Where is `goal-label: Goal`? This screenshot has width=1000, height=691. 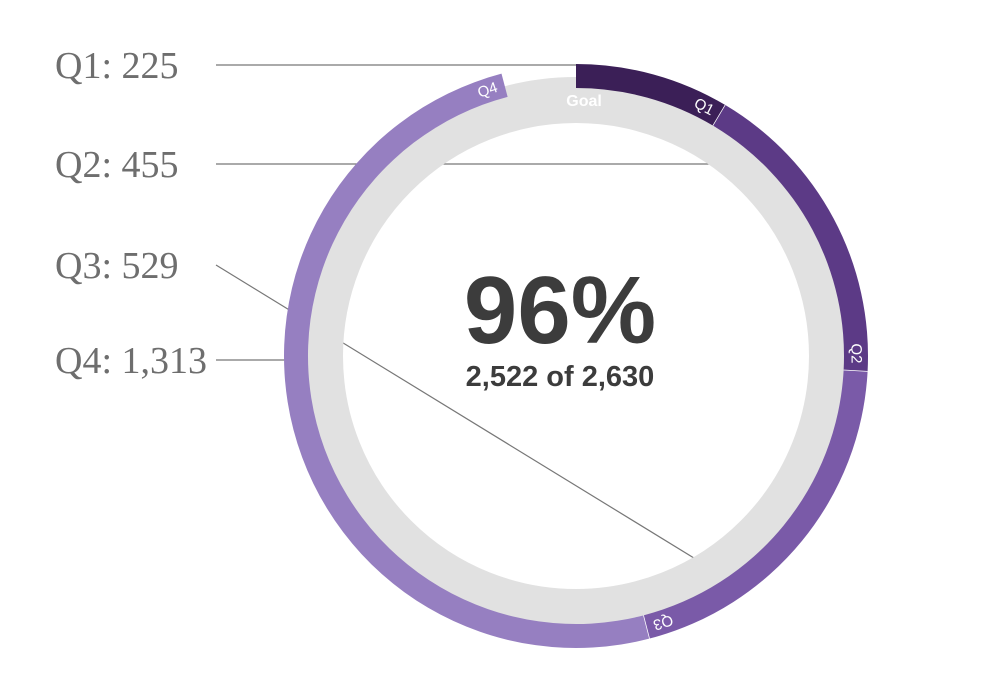 goal-label: Goal is located at coordinates (584, 101).